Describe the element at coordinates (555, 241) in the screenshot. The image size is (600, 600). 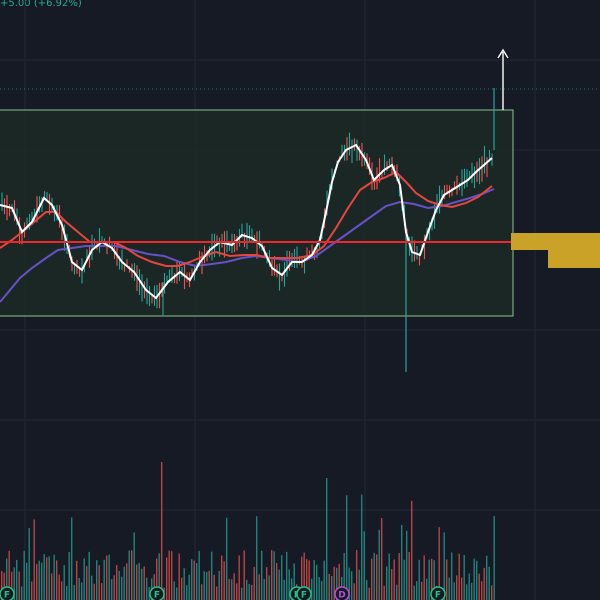
I see `supply-zone-upper` at that location.